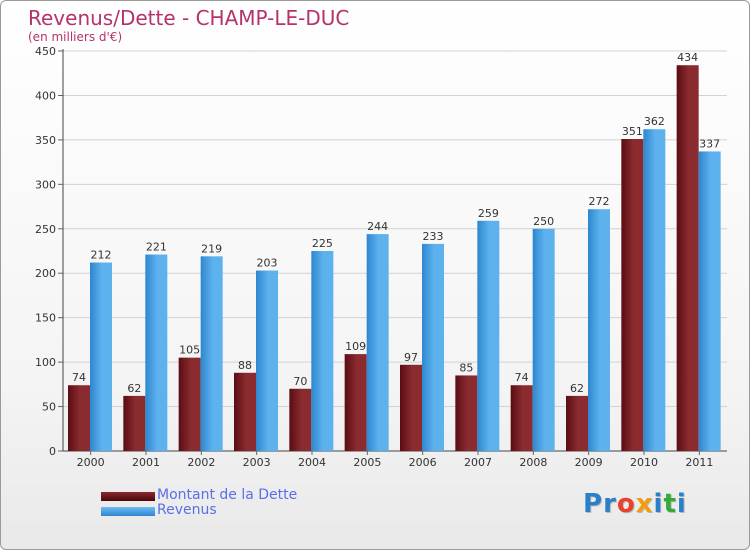  Describe the element at coordinates (411, 357) in the screenshot. I see `data-label-dette-2006: 97` at that location.